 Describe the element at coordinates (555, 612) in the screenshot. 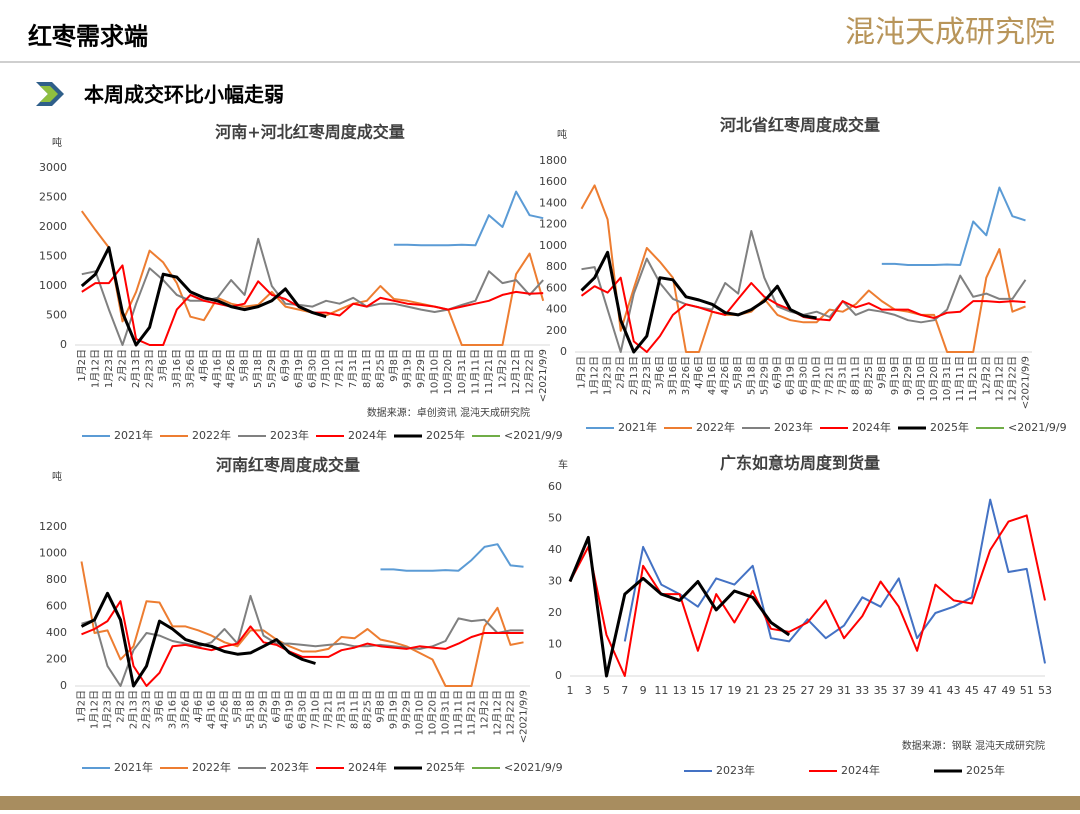

I see `y-tick-label: 20` at that location.